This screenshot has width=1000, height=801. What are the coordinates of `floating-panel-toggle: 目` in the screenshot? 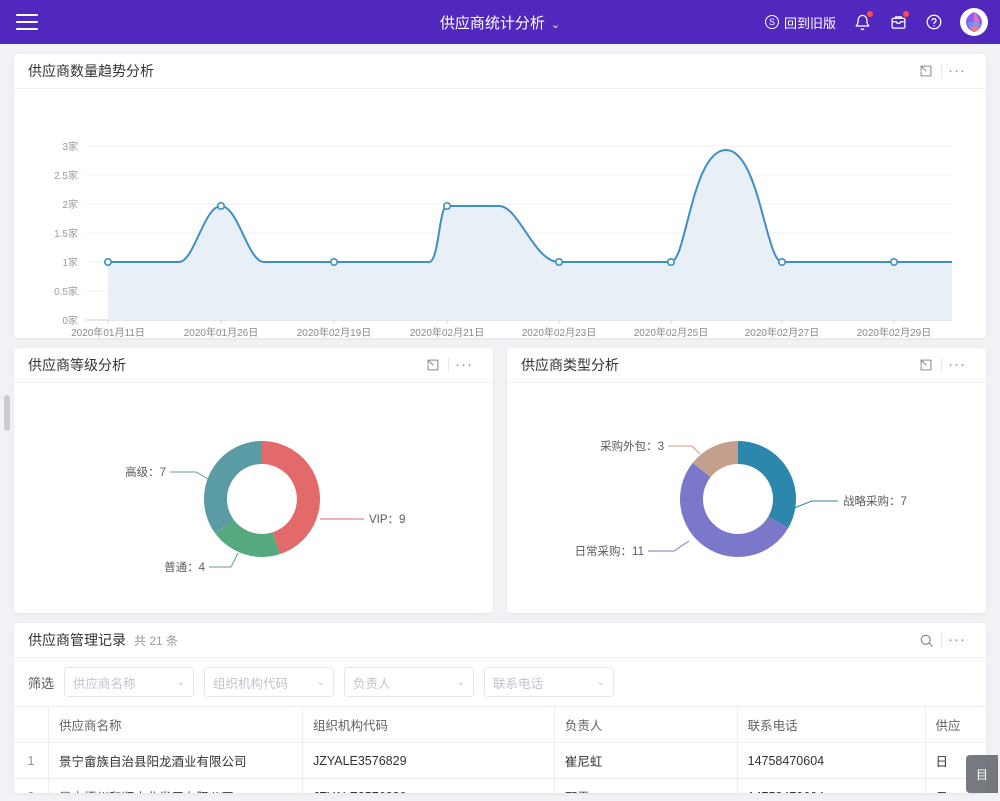 It's located at (982, 774).